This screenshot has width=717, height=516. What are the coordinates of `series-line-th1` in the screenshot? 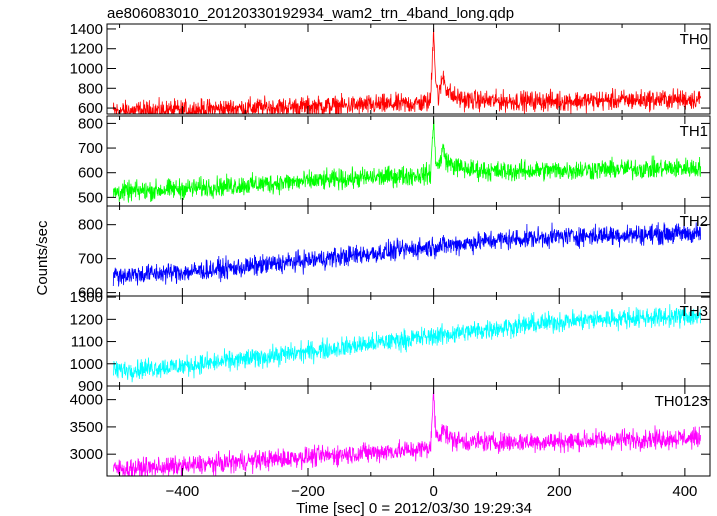 It's located at (406, 160).